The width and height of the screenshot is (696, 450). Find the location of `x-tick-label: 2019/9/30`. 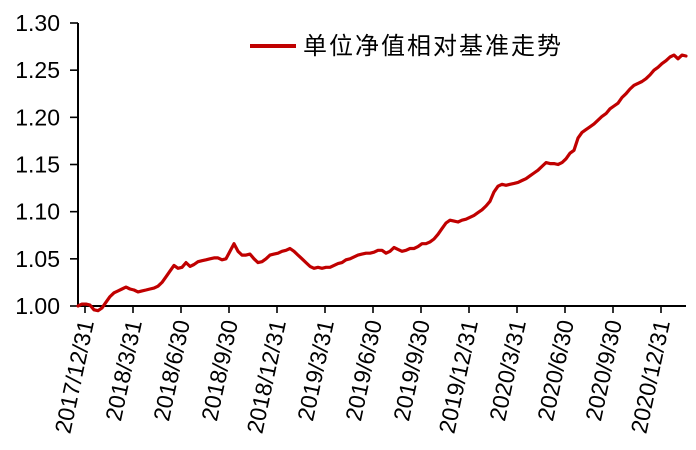

x-tick-label: 2019/9/30 is located at coordinates (411, 370).